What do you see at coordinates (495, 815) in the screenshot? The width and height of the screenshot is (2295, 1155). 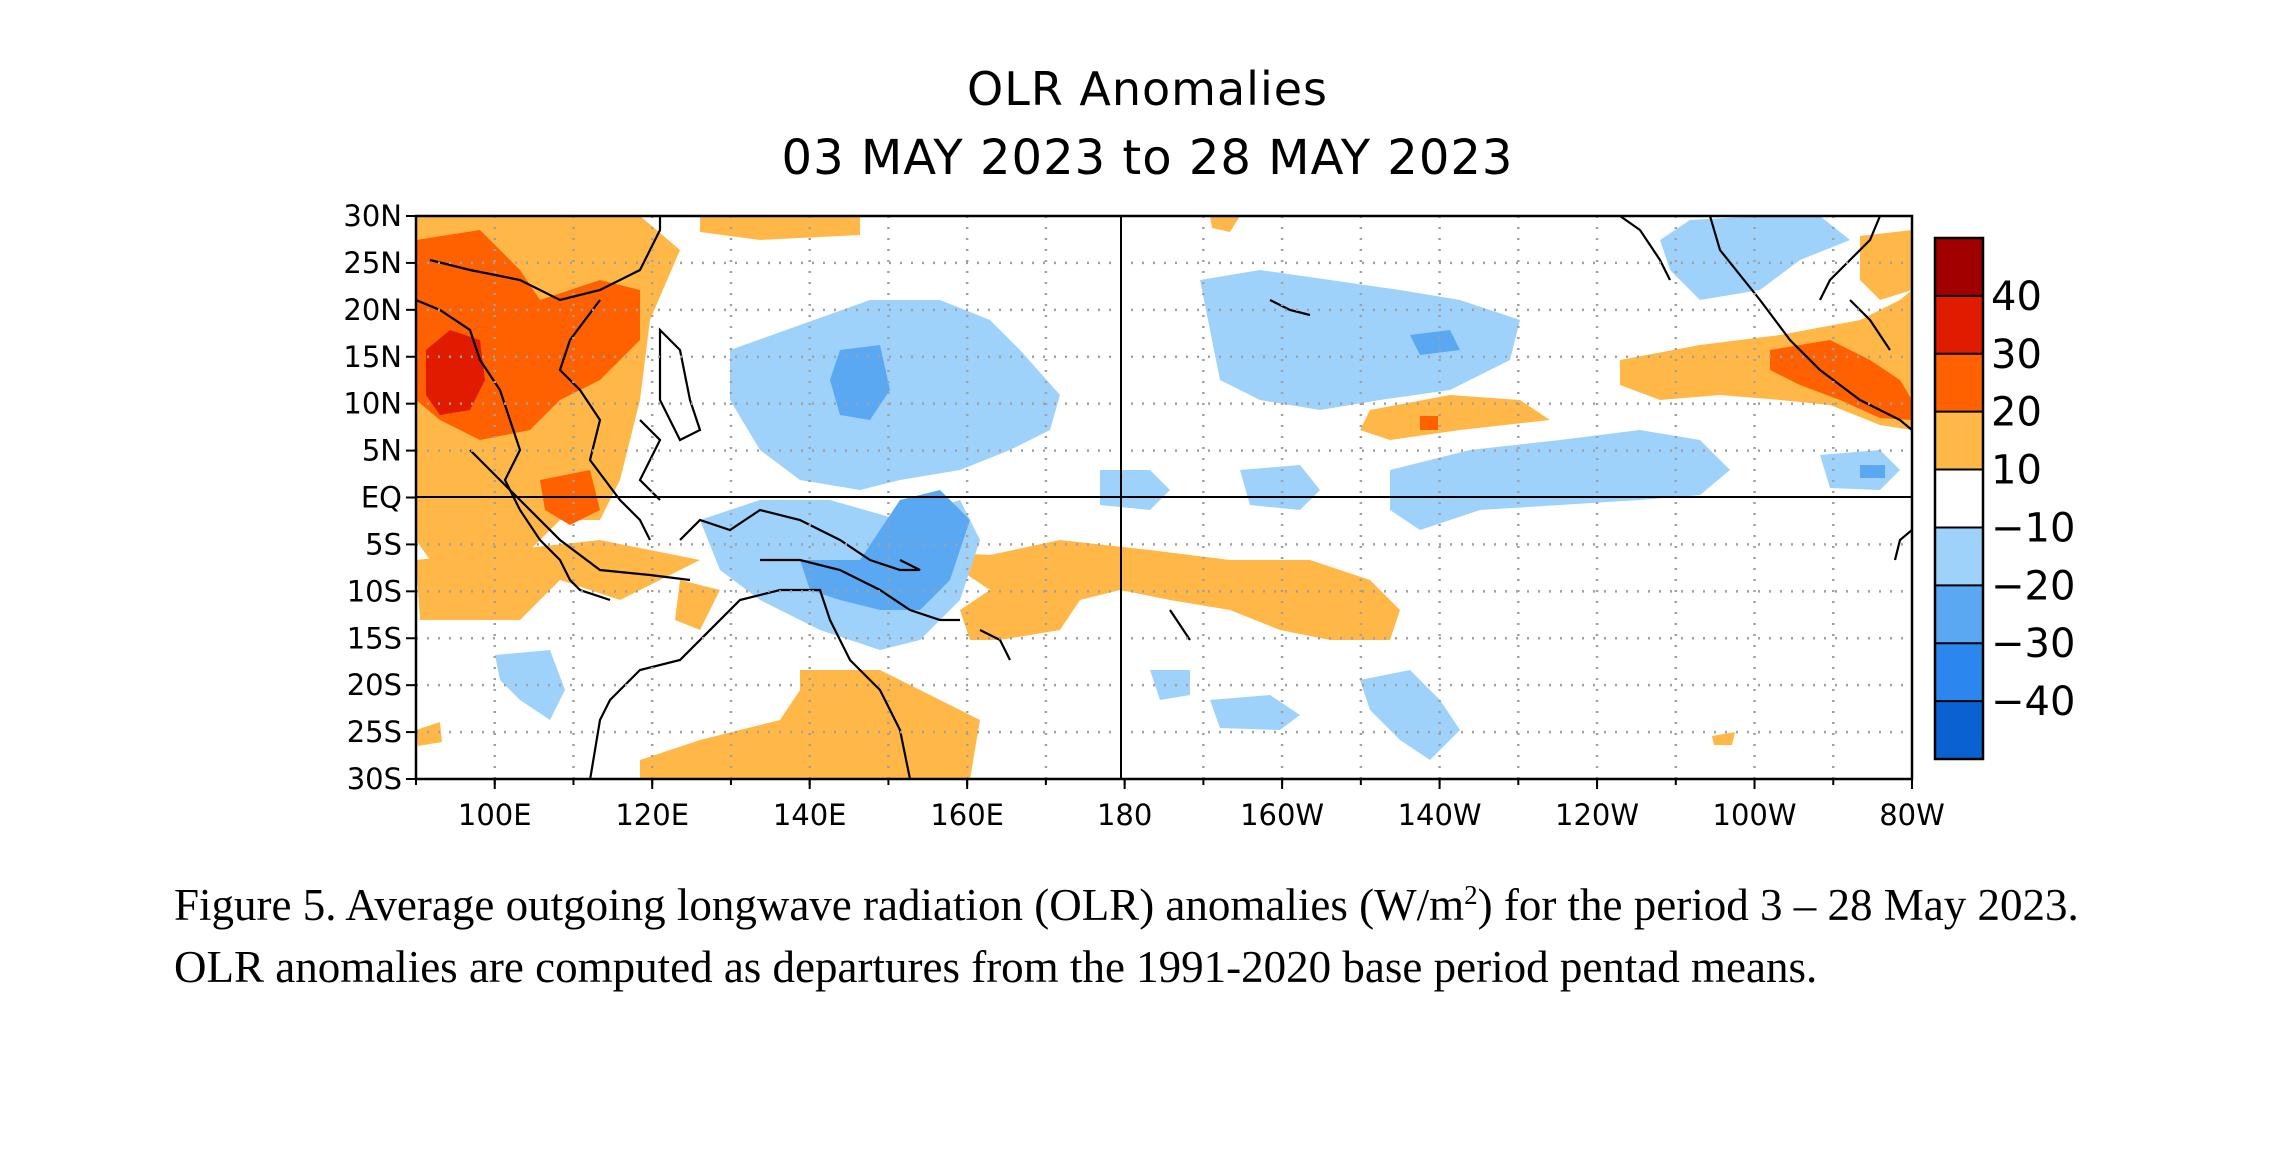 I see `lon-tick-label: 100E` at bounding box center [495, 815].